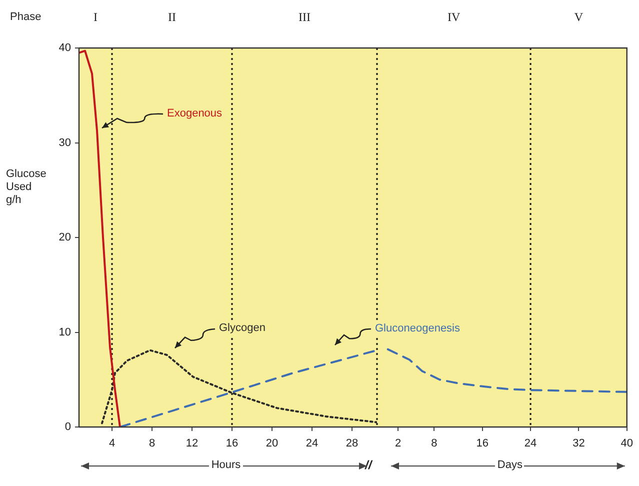  I want to click on y-tick-label: 20, so click(64, 238).